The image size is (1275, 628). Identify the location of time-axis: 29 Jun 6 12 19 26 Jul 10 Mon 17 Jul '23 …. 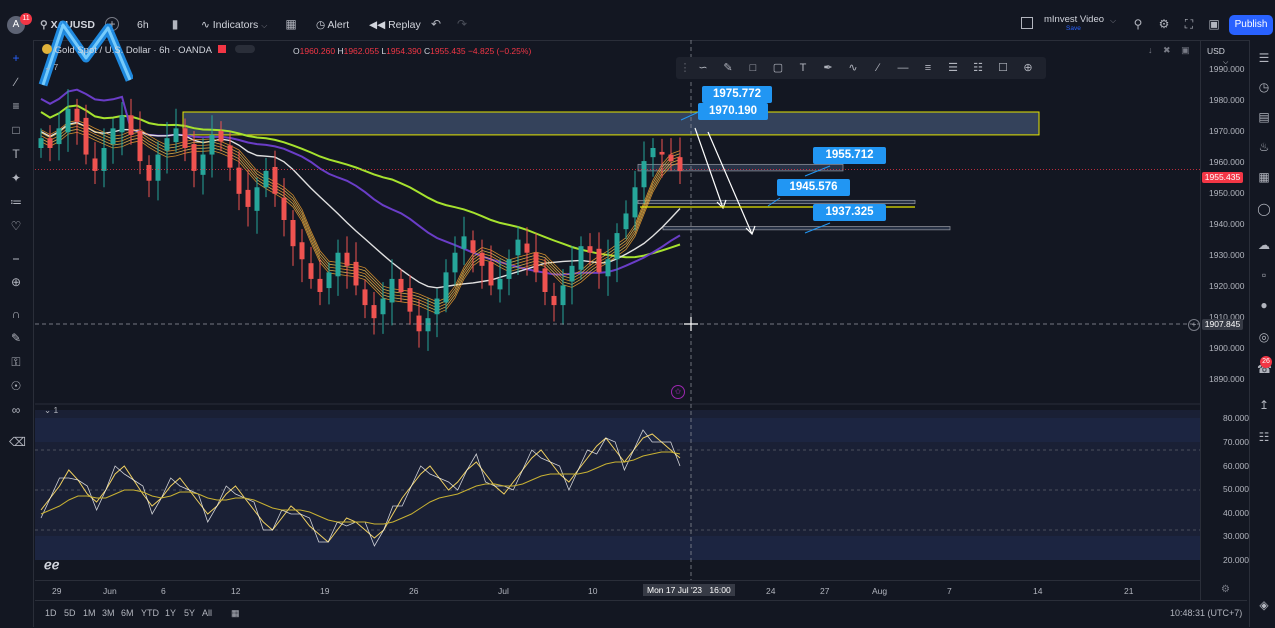
(617, 590).